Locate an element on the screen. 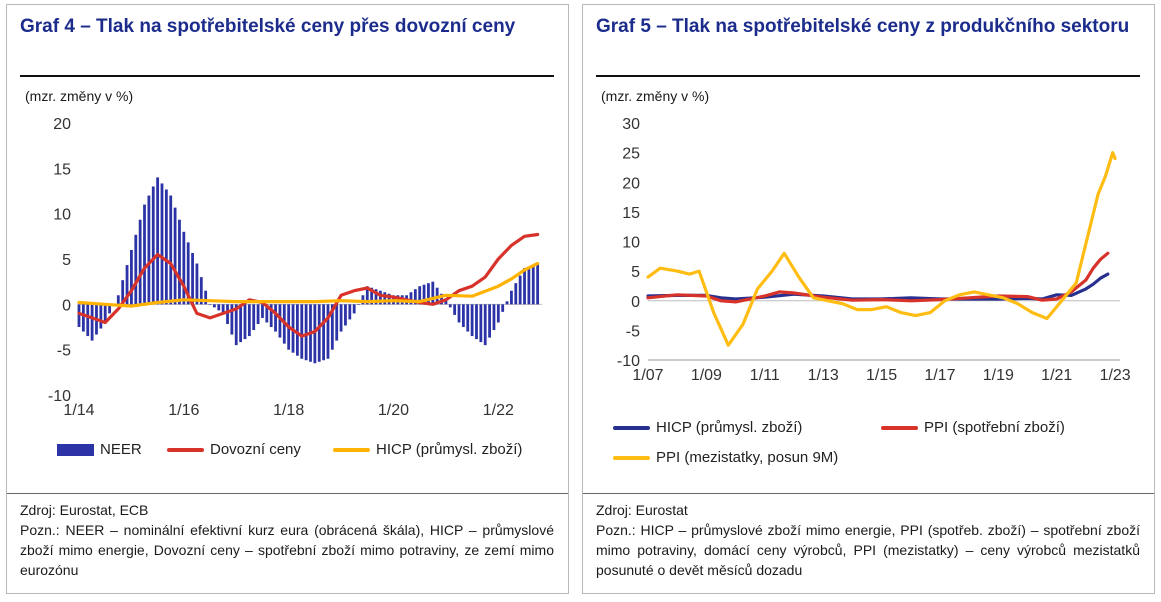 This screenshot has height=602, width=1161. legend-swatch-hicp is located at coordinates (631, 427).